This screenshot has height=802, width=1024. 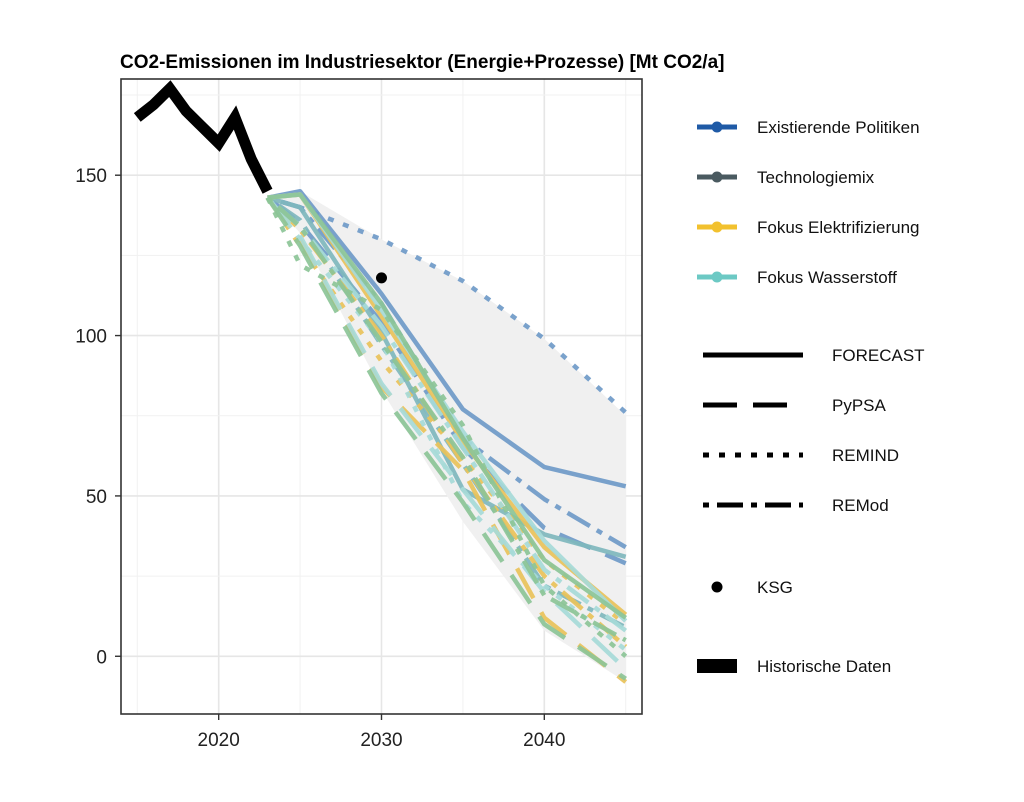 I want to click on y-axis-ticks: 0 50 100 150, so click(x=98, y=417).